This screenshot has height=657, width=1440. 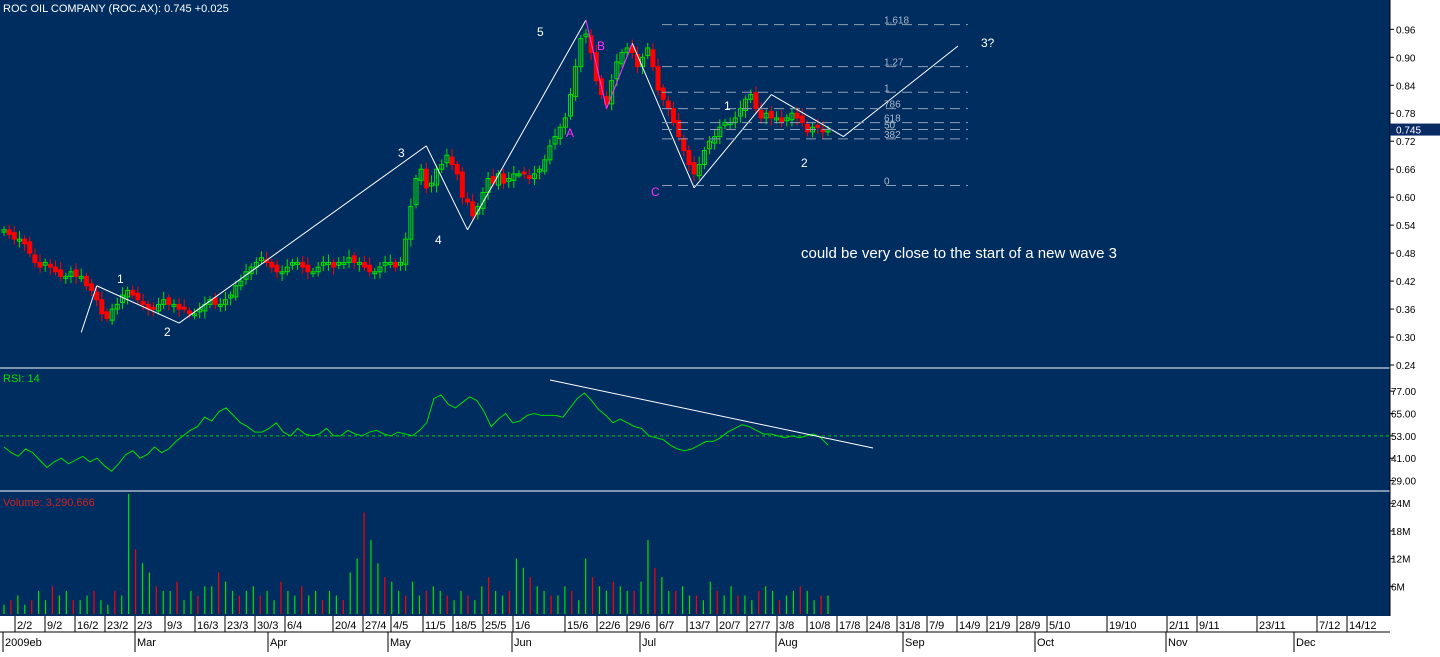 I want to click on date-tick-label: 22/6, so click(x=609, y=626).